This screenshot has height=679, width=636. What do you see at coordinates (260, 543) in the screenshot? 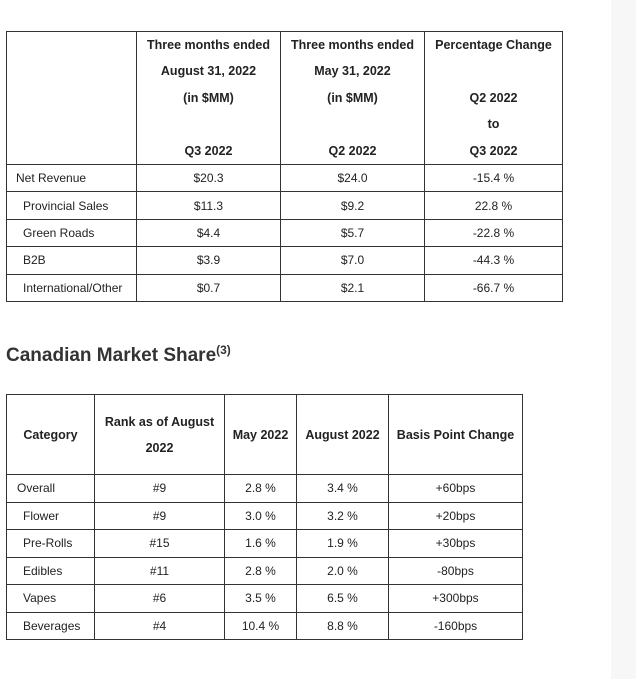
I see `cell-may: 1.6 %` at bounding box center [260, 543].